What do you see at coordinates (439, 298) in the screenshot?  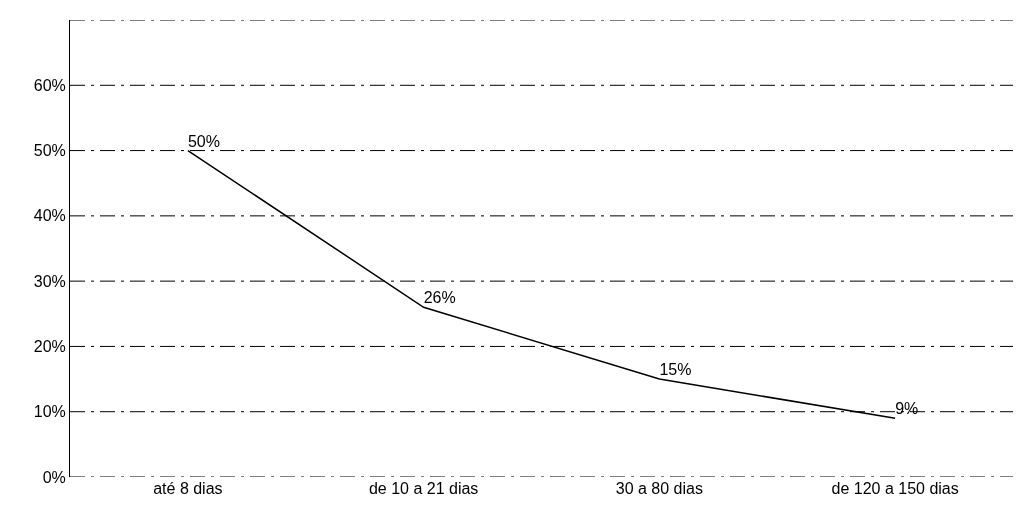 I see `text: 26%` at bounding box center [439, 298].